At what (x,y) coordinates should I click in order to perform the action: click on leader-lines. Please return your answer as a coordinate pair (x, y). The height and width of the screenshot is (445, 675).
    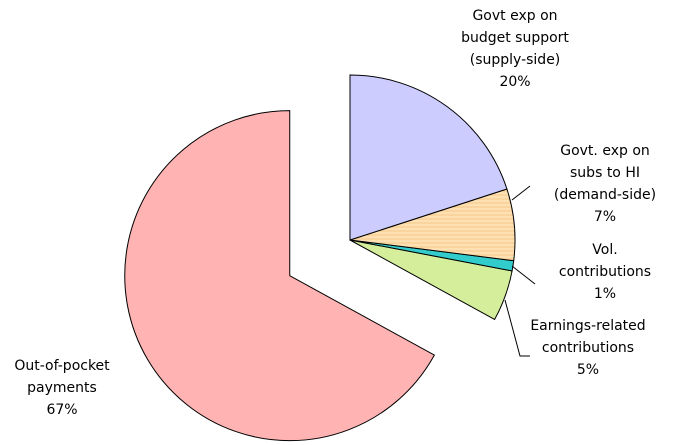
    Looking at the image, I should click on (520, 271).